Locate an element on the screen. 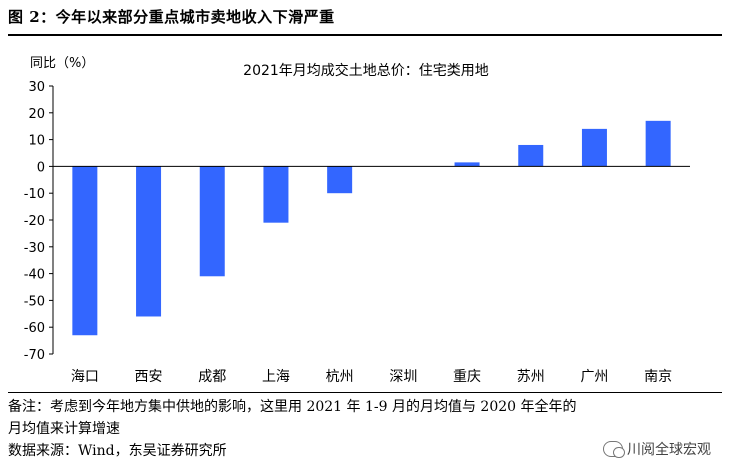  wechat-icon is located at coordinates (614, 449).